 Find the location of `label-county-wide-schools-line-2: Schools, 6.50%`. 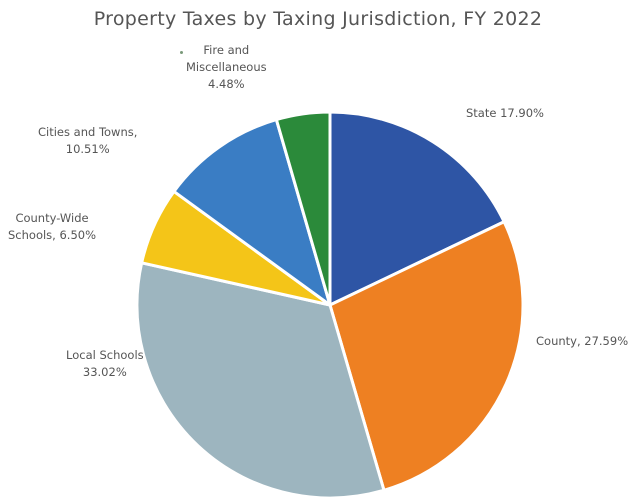

label-county-wide-schools-line-2: Schools, 6.50% is located at coordinates (52, 235).